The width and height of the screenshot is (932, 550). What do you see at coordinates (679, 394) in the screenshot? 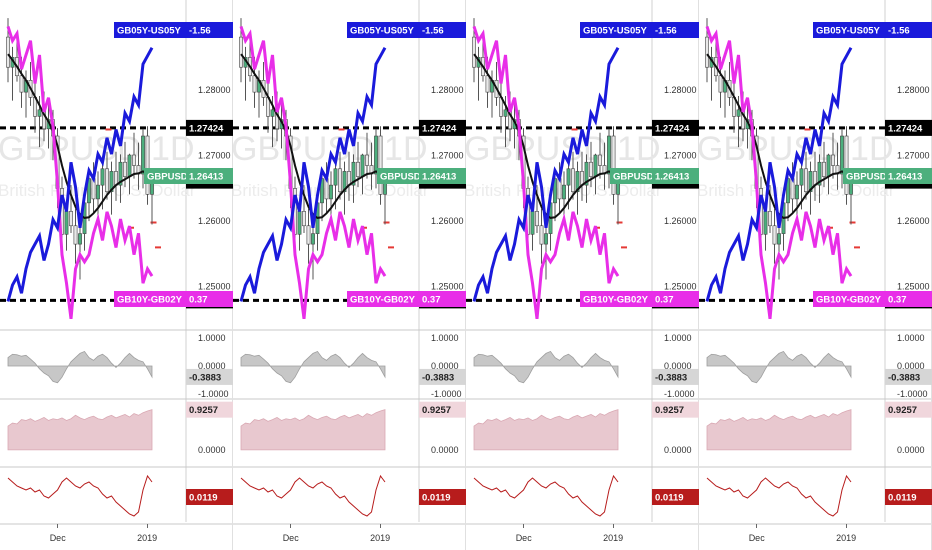
I see `osc1-tick-label: -1.0000` at bounding box center [679, 394].